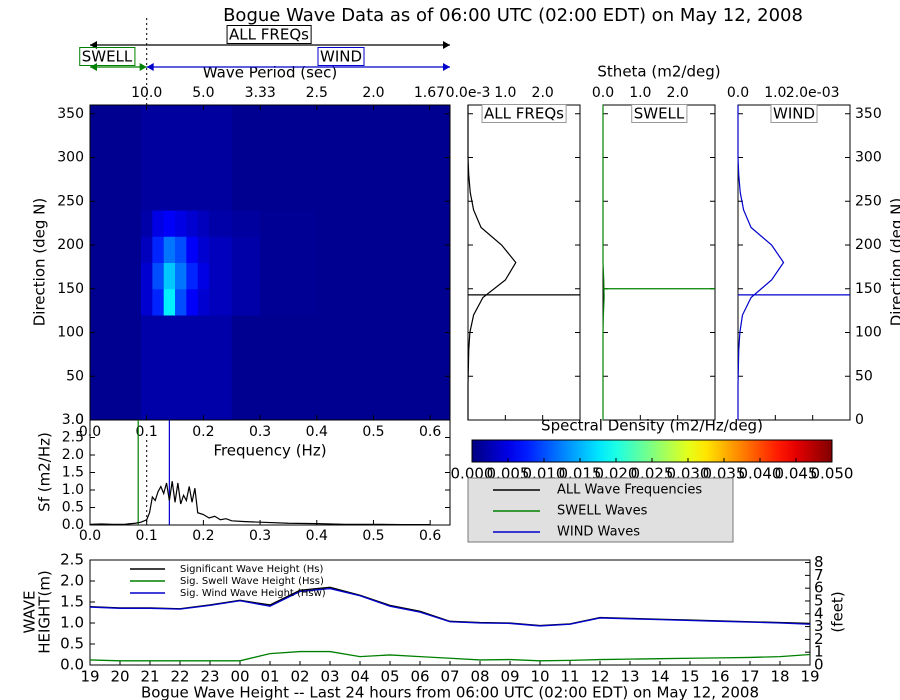  What do you see at coordinates (658, 72) in the screenshot?
I see `stheta-axis-label: Stheta (m2/deg)` at bounding box center [658, 72].